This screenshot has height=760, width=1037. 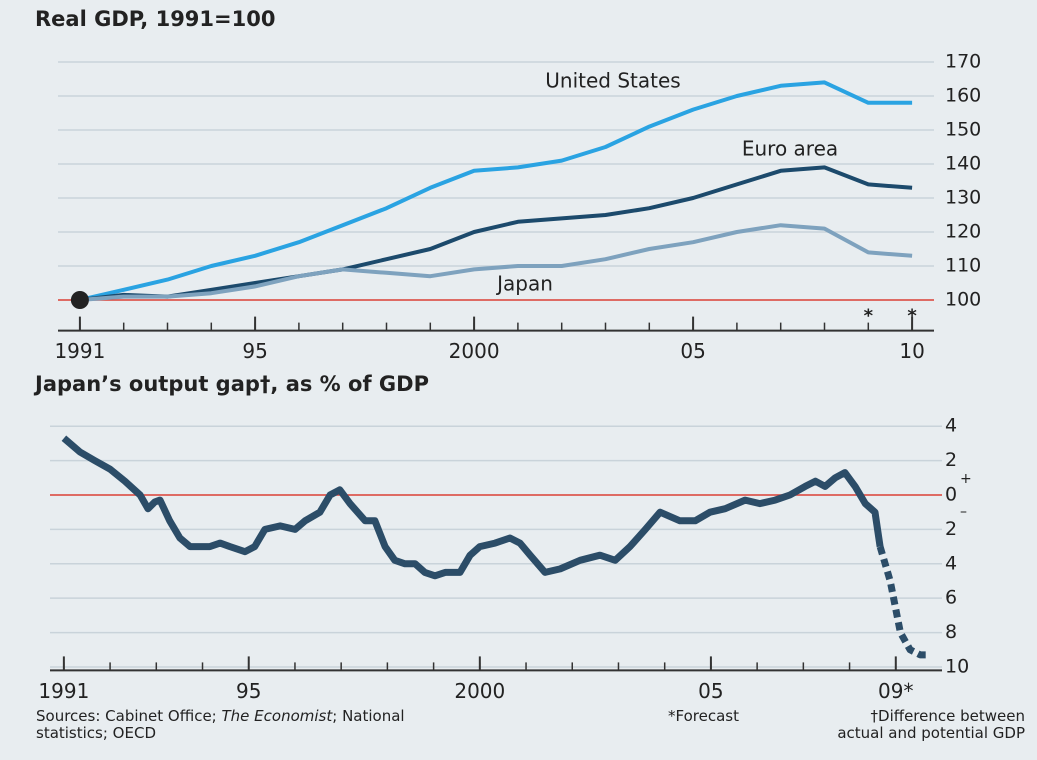 I want to click on sources-text: ; National statistics; OECD, so click(x=220, y=724).